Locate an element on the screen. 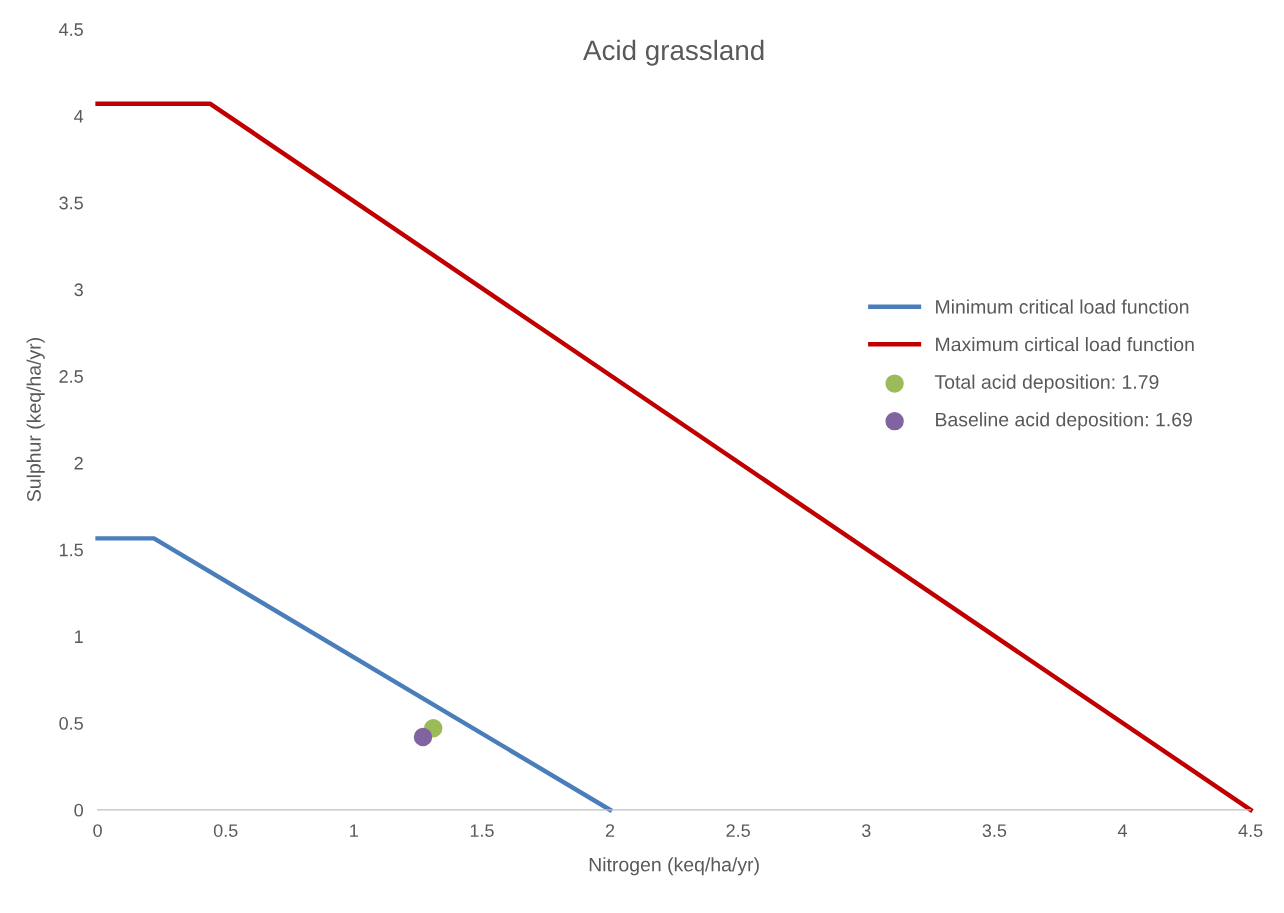 The image size is (1284, 913). legend-label: Baseline acid deposition: 1.69 is located at coordinates (1064, 421).